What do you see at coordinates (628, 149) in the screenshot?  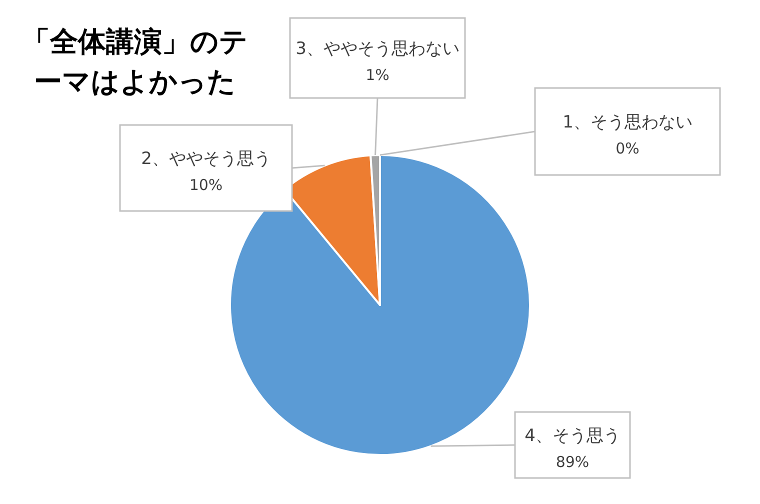 I see `text: 0%` at bounding box center [628, 149].